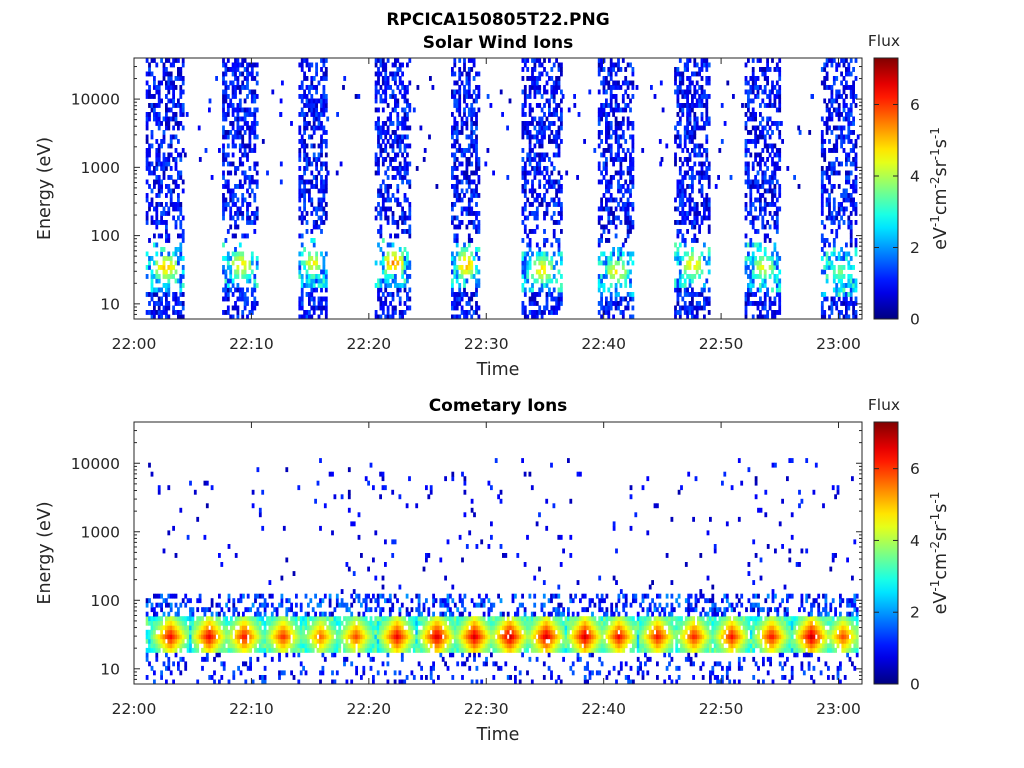  I want to click on x-tick-label: 22:30, so click(486, 344).